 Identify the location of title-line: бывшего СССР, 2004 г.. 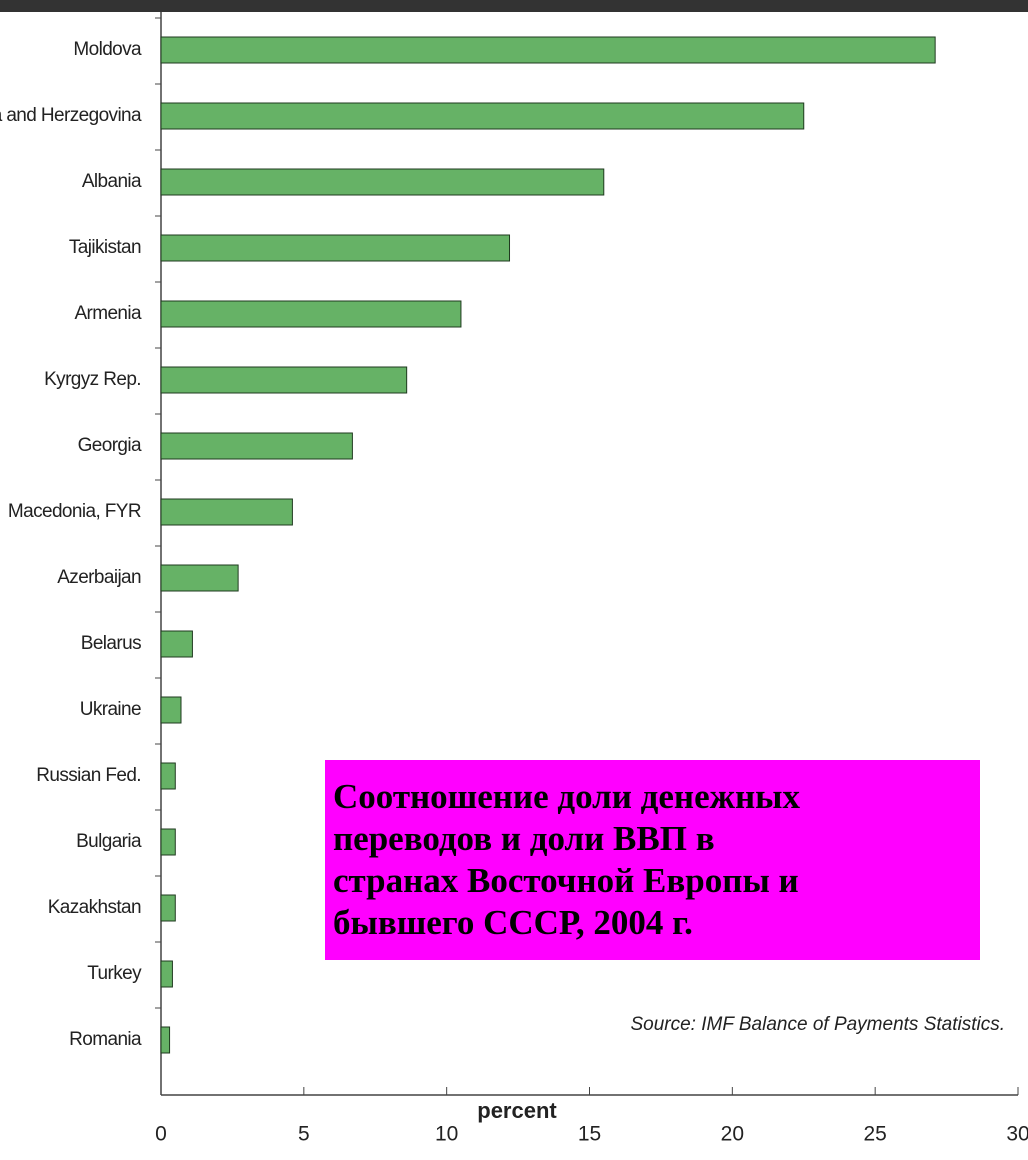
(513, 922).